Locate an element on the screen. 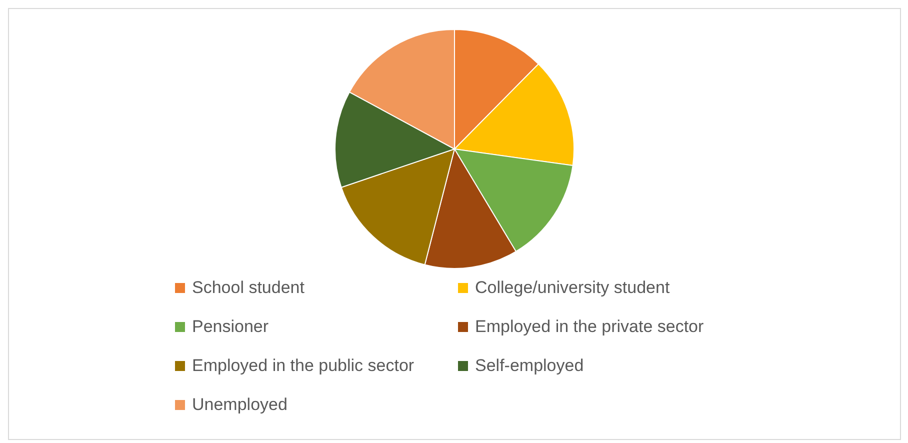  legend-label: Employed in the public sector is located at coordinates (303, 366).